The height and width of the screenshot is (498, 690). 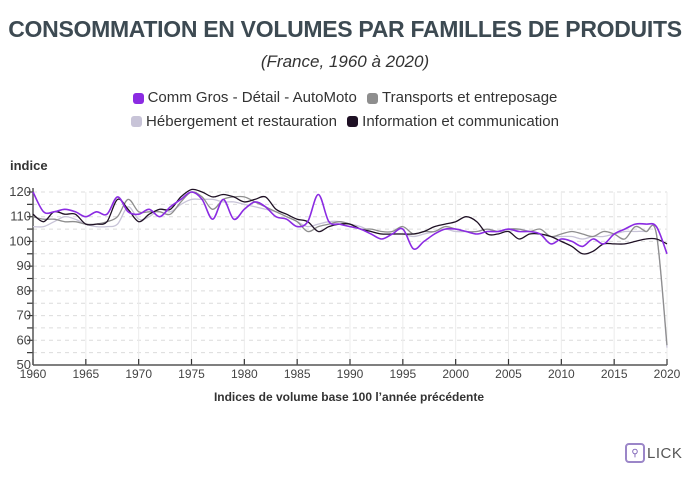 I want to click on y-tick-label: 100, so click(x=20, y=240).